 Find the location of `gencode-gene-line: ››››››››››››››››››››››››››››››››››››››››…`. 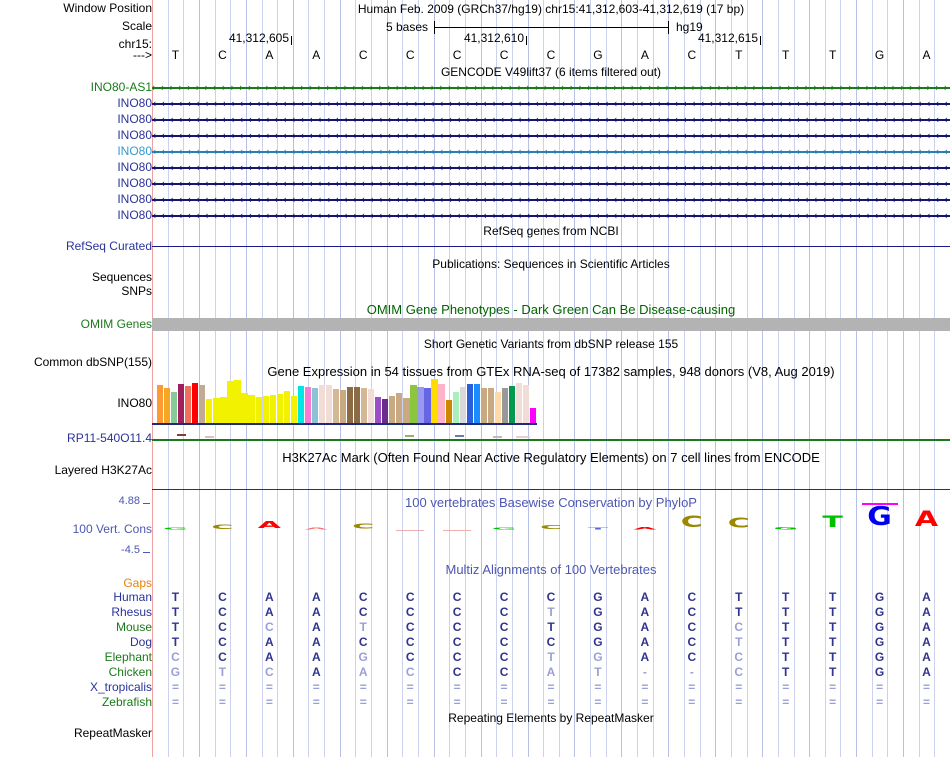

gencode-gene-line: ››››››››››››››››››››››››››››››››››››››››… is located at coordinates (551, 87).